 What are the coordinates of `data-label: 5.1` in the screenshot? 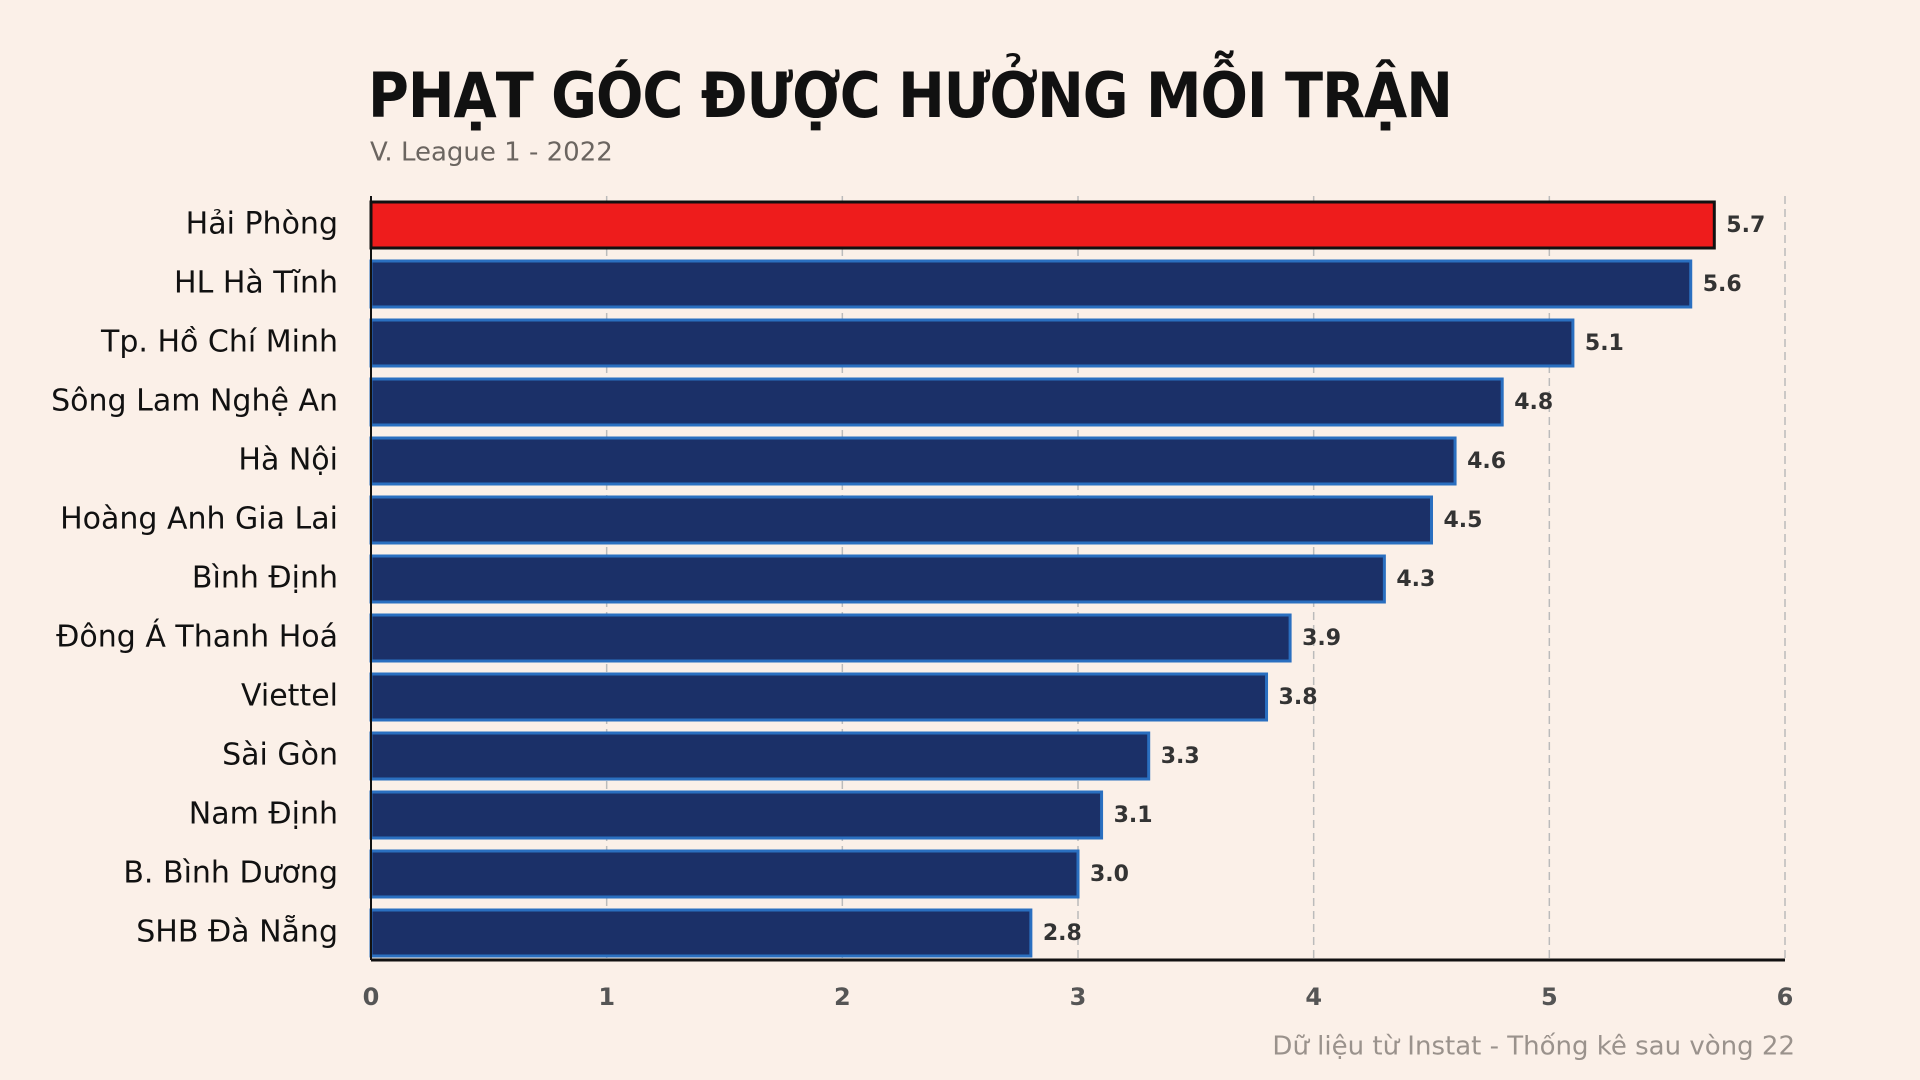 It's located at (1604, 343).